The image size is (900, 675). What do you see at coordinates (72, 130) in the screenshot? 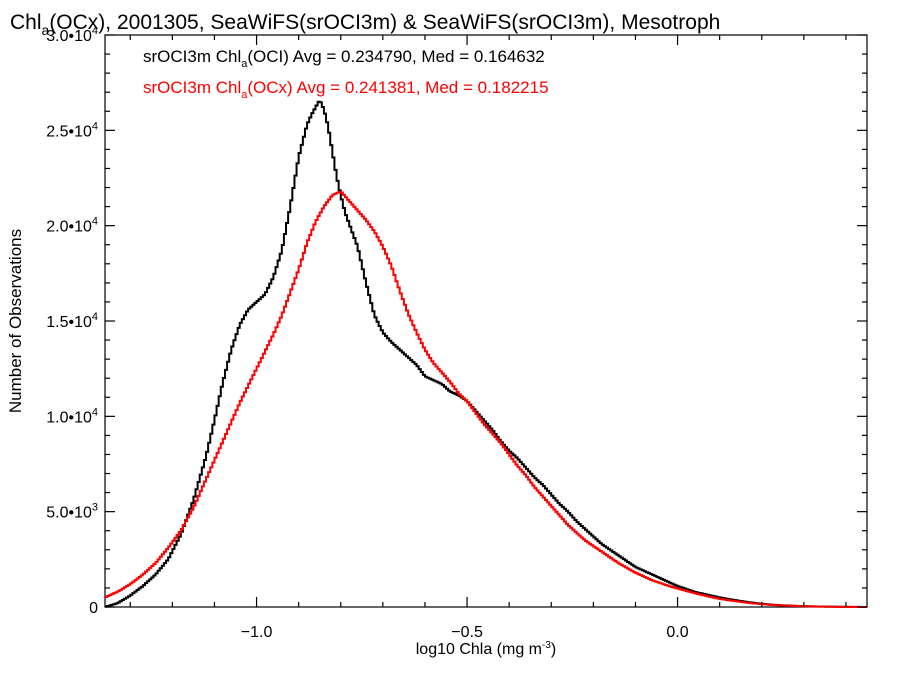
I see `y-tick-label: 2.5•104` at bounding box center [72, 130].